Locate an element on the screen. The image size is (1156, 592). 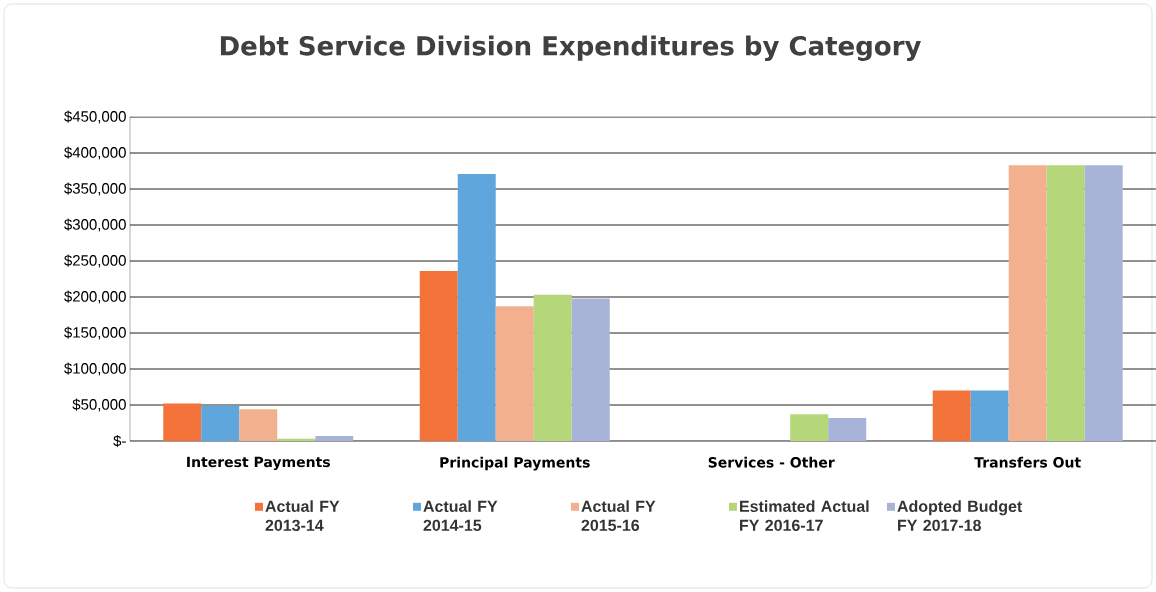
y-tick-label: $200,000 is located at coordinates (95, 297).